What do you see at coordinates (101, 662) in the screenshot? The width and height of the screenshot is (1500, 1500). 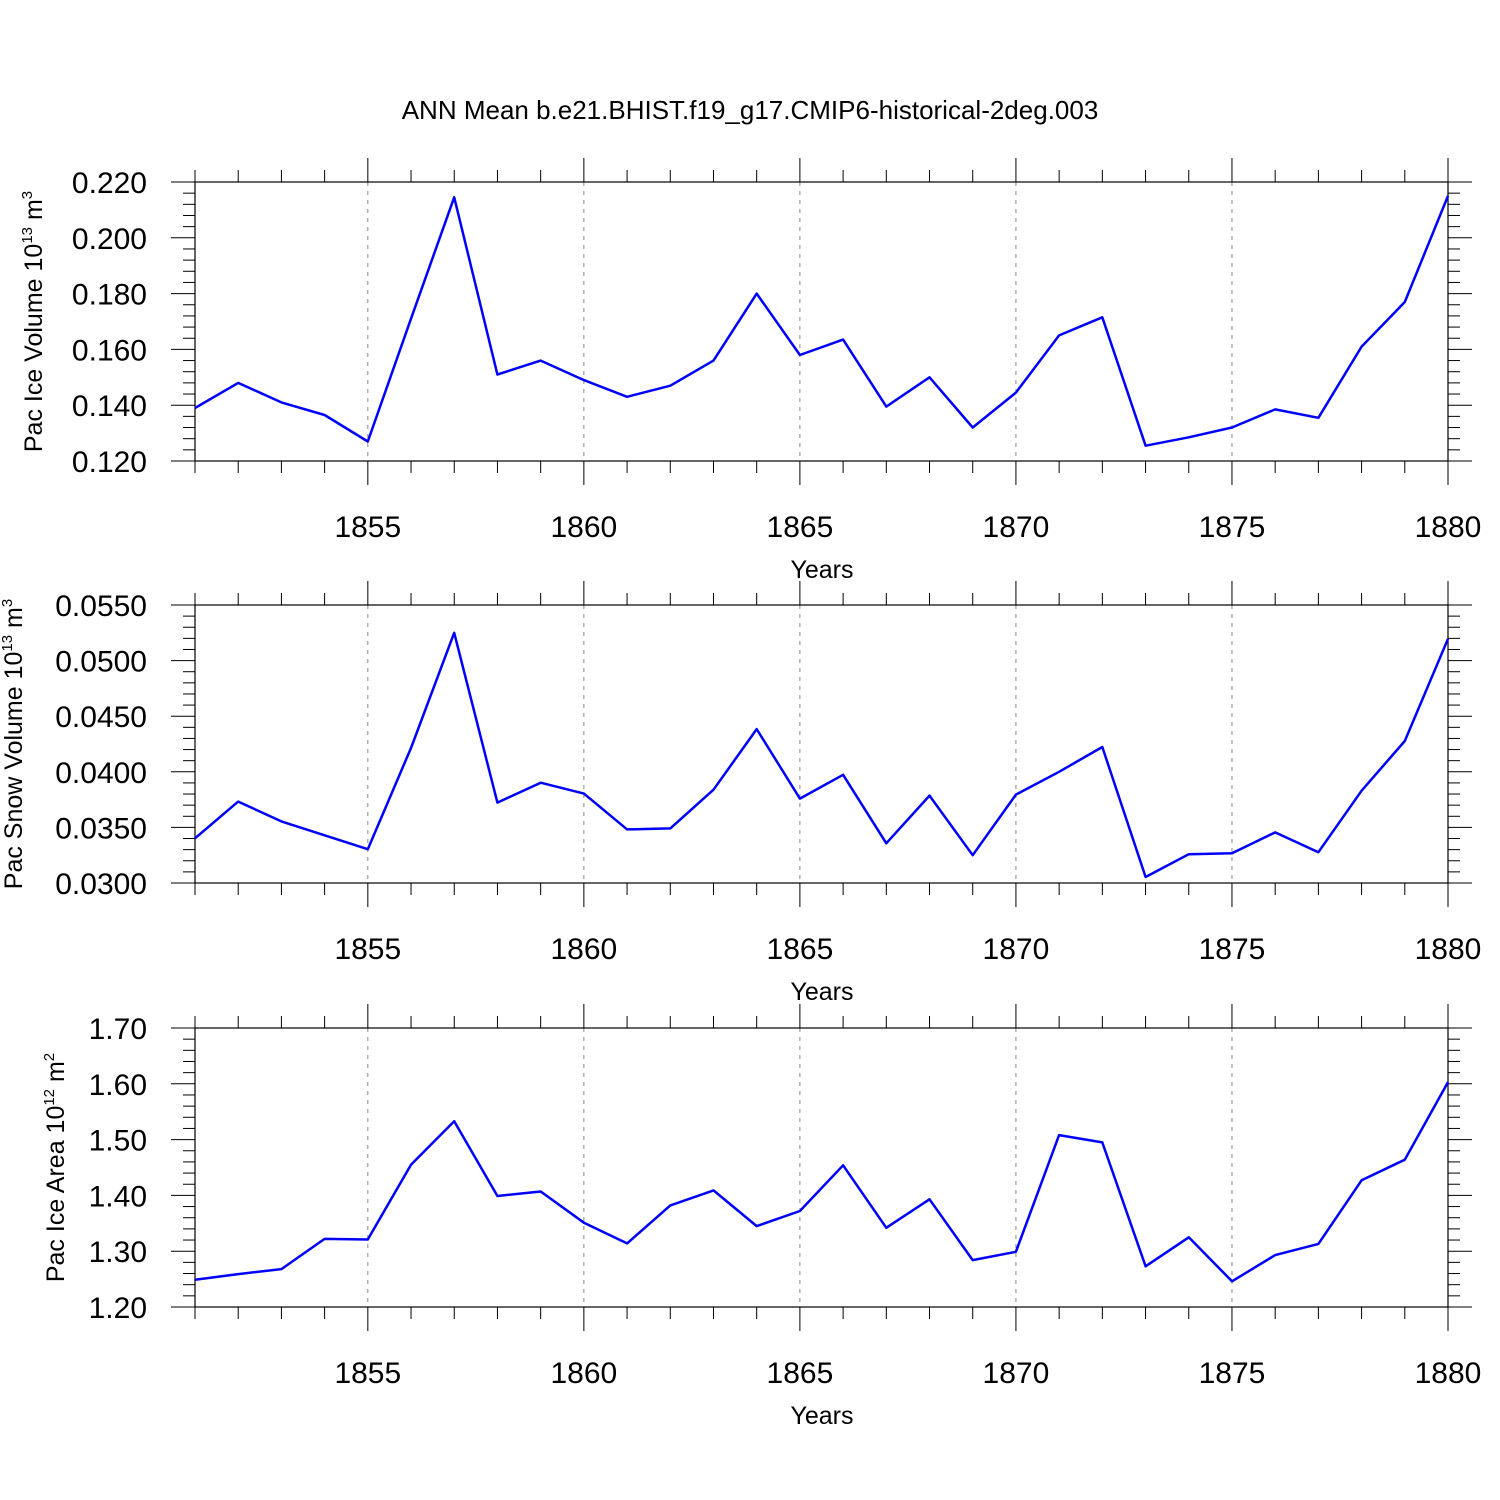 I see `y-tick-label: 0.0500` at bounding box center [101, 662].